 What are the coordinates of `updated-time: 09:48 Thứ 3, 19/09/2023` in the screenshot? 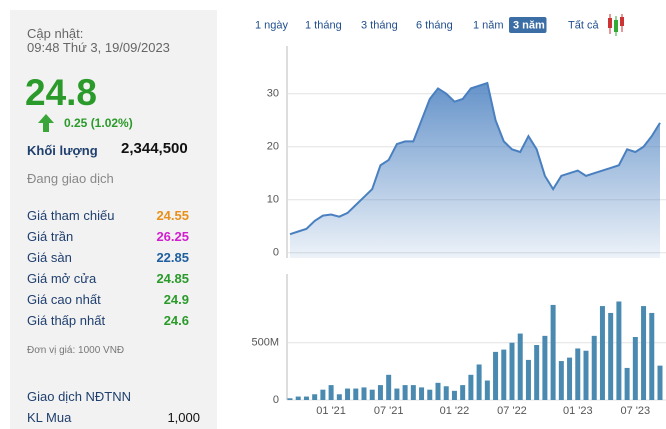 It's located at (98, 47).